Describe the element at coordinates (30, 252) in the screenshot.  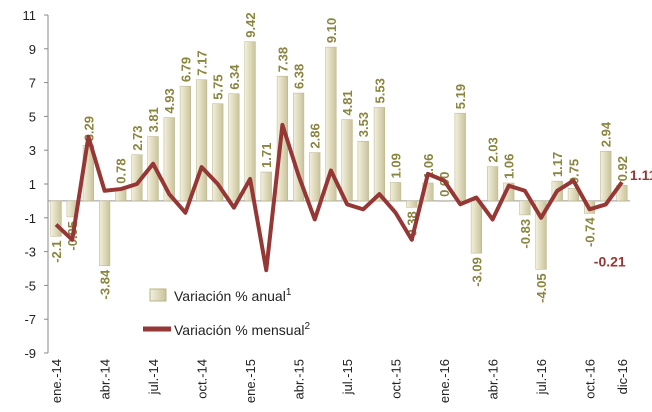
I see `y-tick-label: -3` at that location.